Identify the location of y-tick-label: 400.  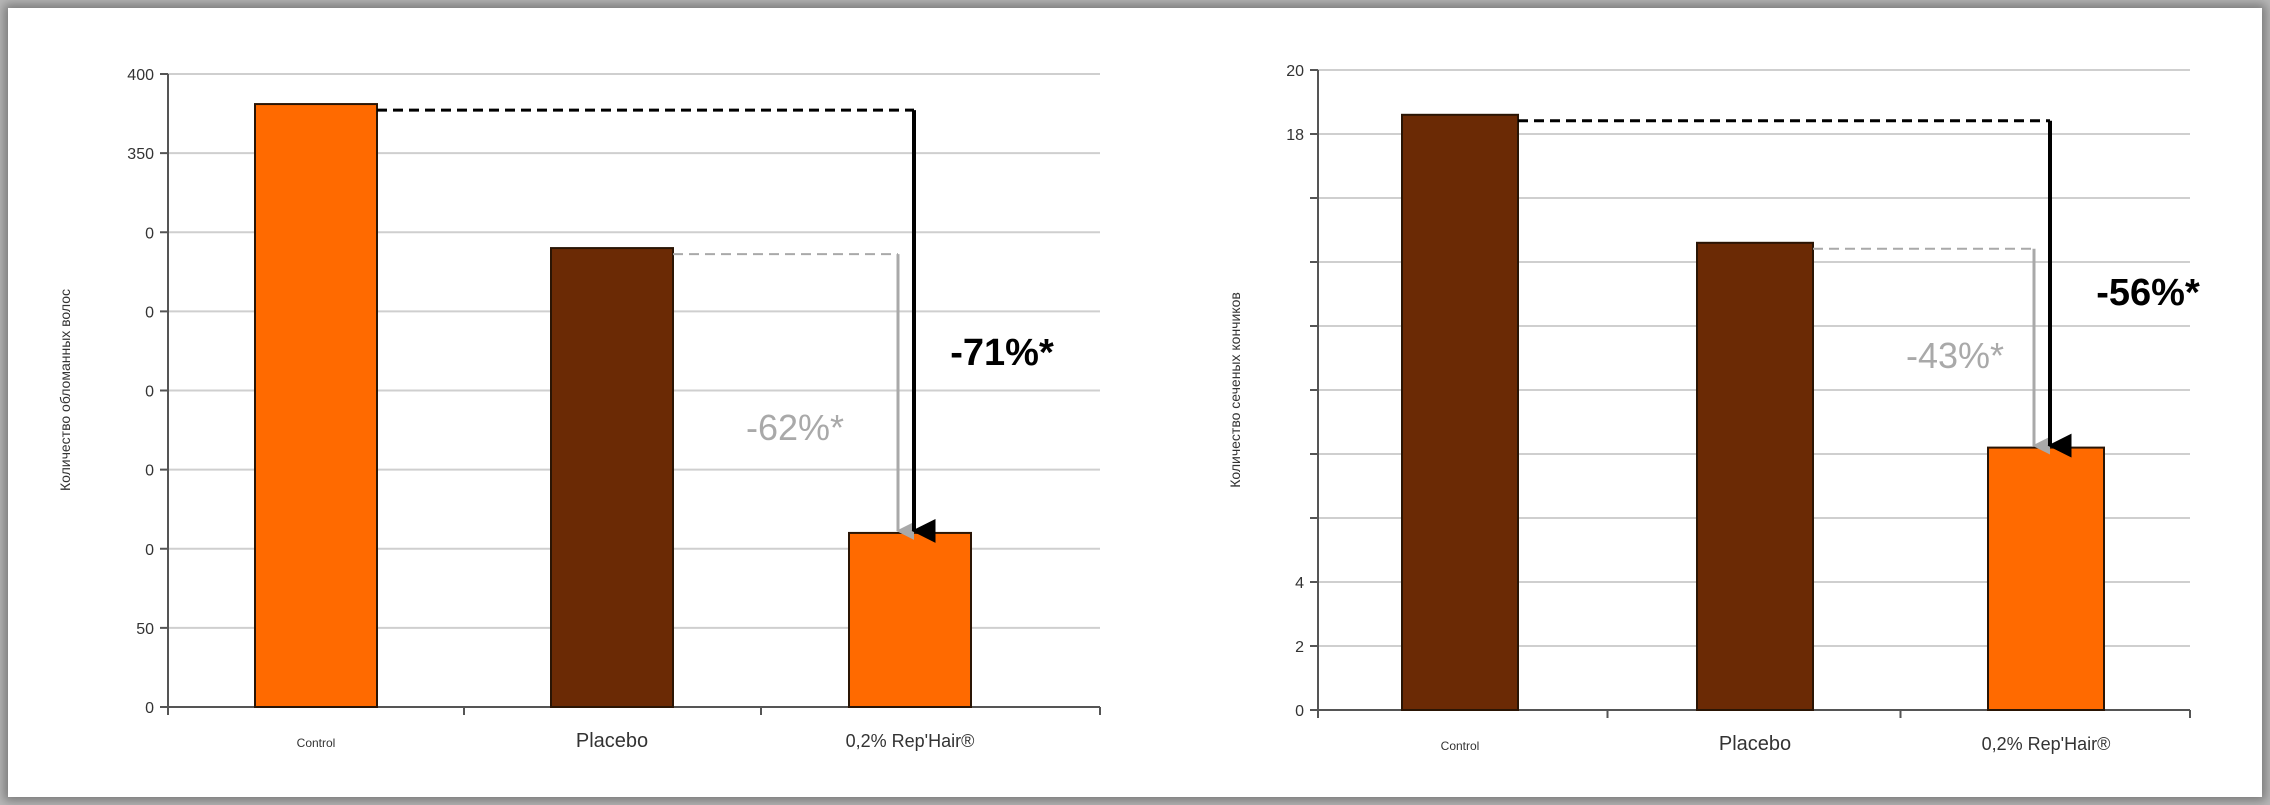
(140, 75).